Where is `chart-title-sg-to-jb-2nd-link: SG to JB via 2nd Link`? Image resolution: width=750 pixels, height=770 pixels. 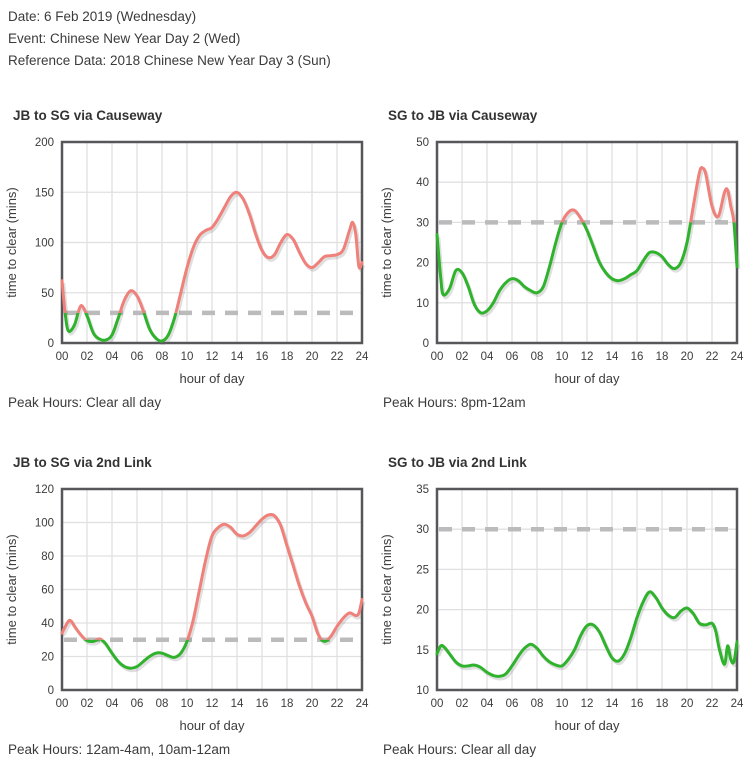 chart-title-sg-to-jb-2nd-link: SG to JB via 2nd Link is located at coordinates (457, 462).